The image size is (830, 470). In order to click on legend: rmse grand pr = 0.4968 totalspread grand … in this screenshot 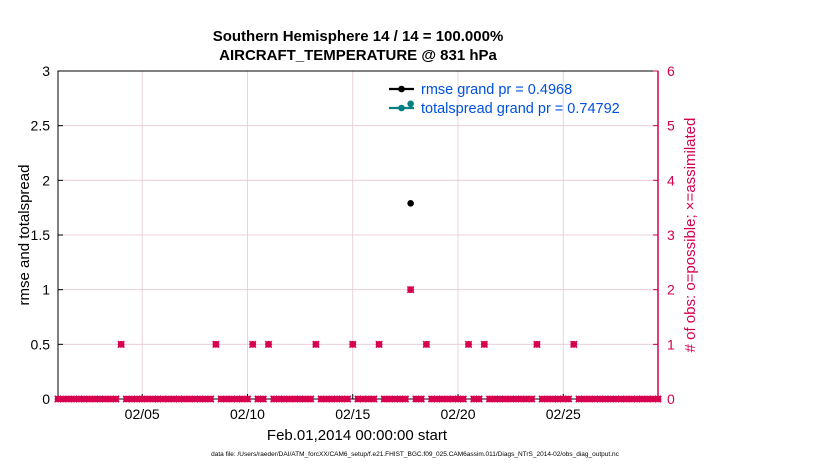, I will do `click(504, 99)`.